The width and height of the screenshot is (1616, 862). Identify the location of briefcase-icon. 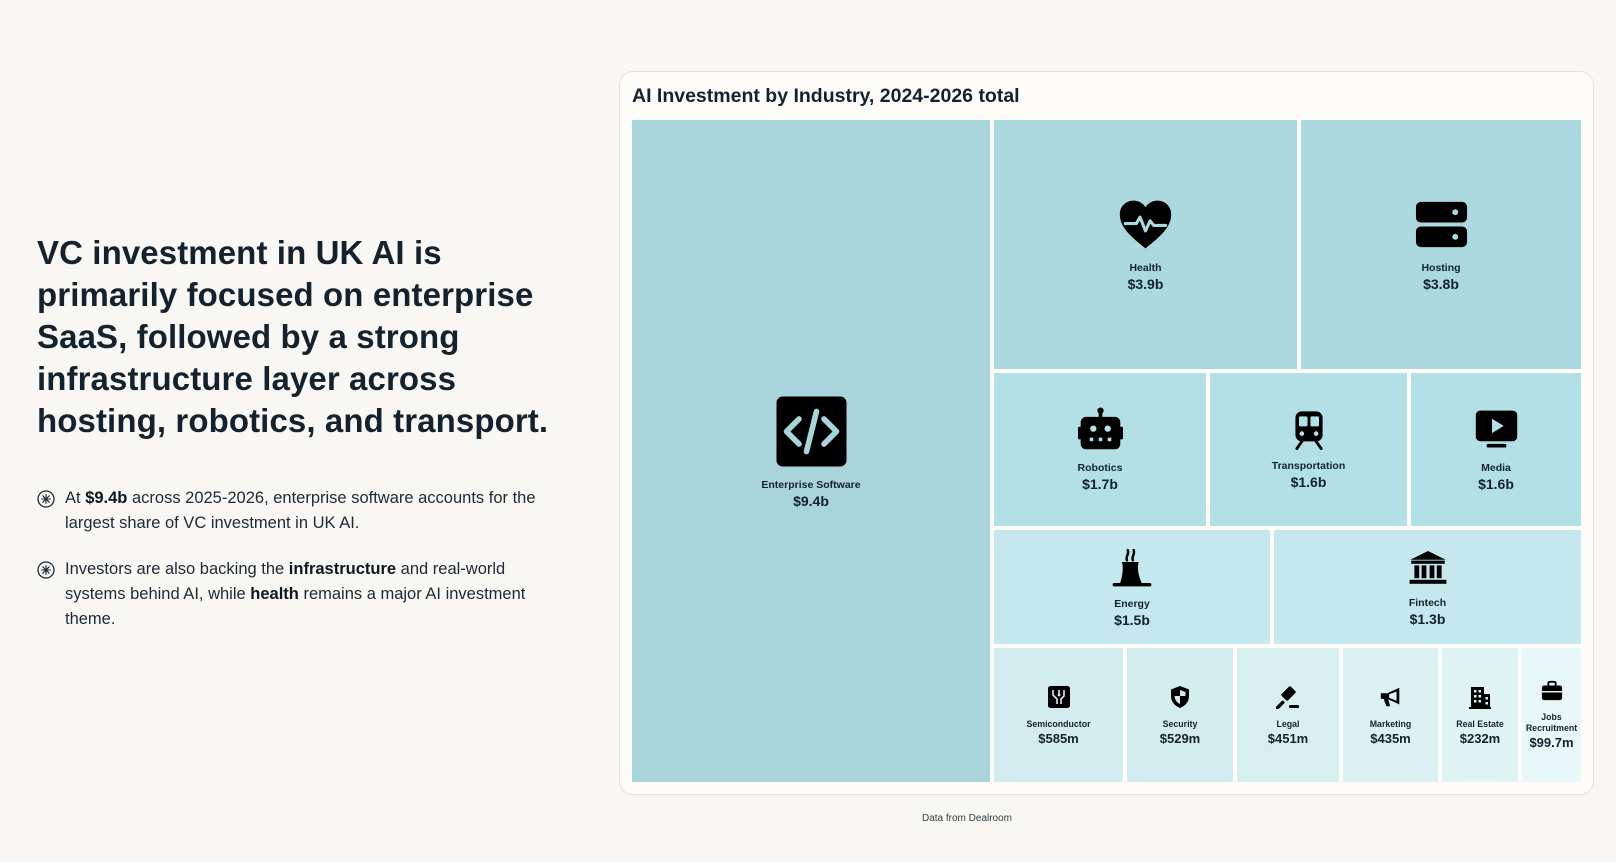
(1552, 691).